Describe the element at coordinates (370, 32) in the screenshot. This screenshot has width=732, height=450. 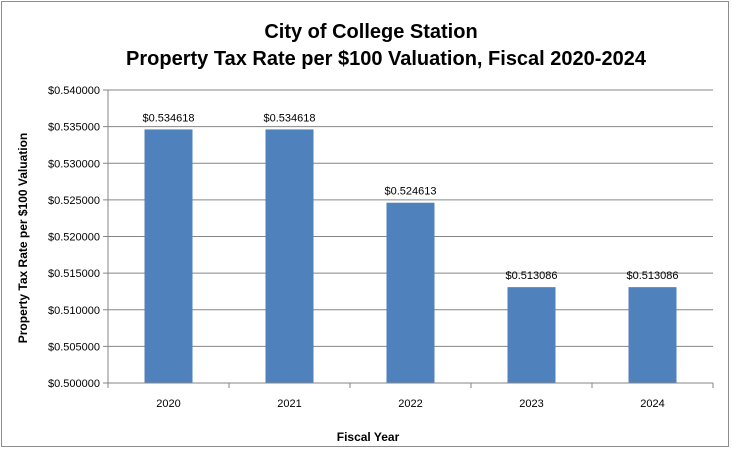
I see `chart-title-line1: City of College Station` at that location.